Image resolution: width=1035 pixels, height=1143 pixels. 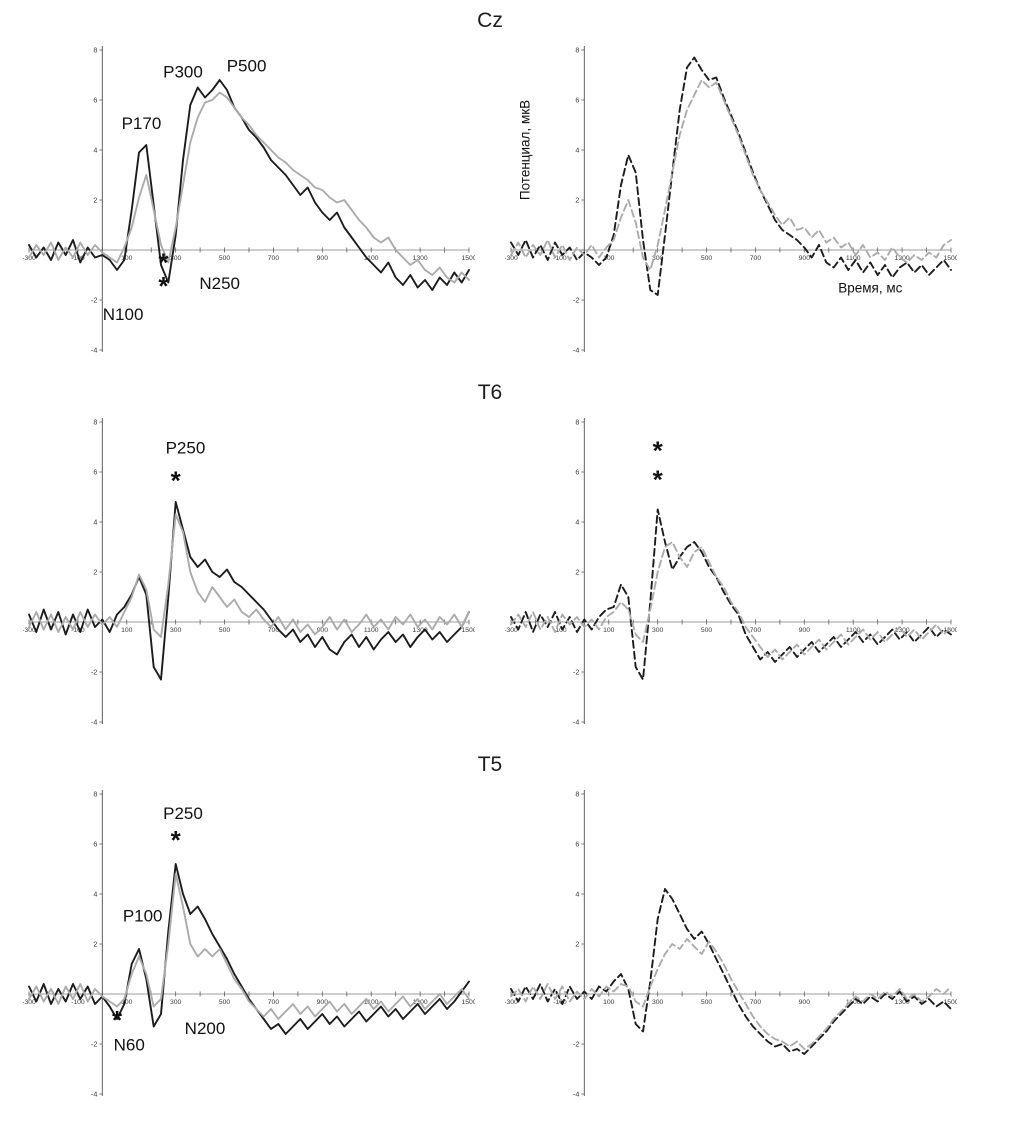 I want to click on t6-left-series-black, so click(x=249, y=591).